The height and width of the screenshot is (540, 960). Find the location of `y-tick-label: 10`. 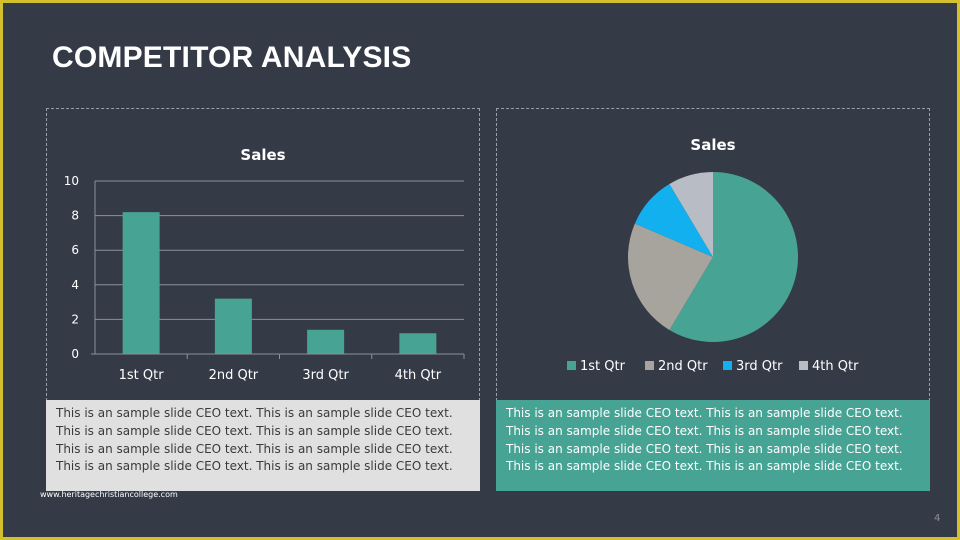

y-tick-label: 10 is located at coordinates (71, 181).